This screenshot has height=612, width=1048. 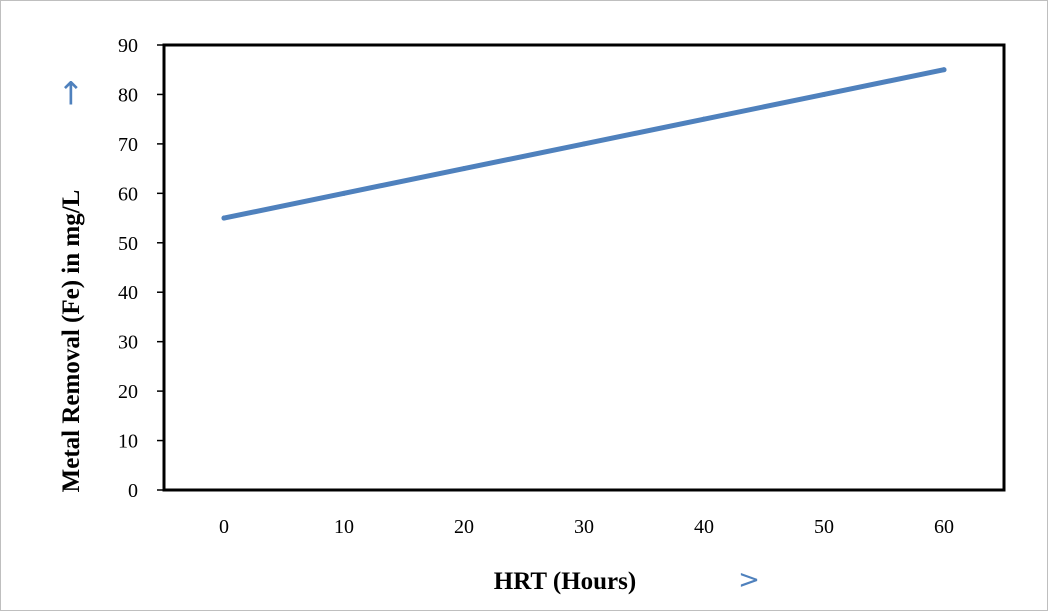 I want to click on y-axis-title: Metal Removal (Fe) in mg/L, so click(x=71, y=341).